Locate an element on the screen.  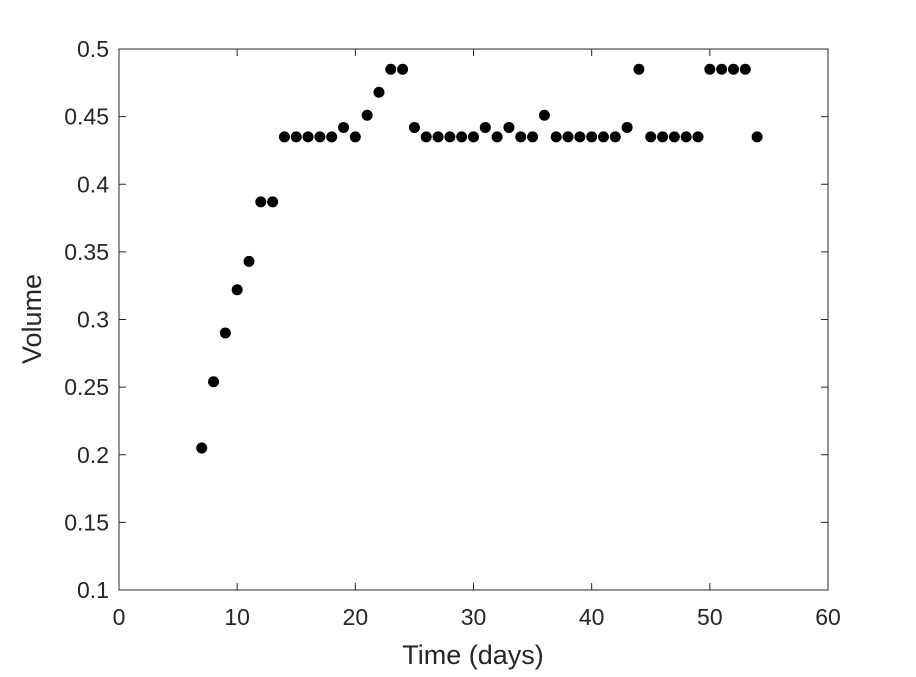
x-tick-label: 40 is located at coordinates (592, 617).